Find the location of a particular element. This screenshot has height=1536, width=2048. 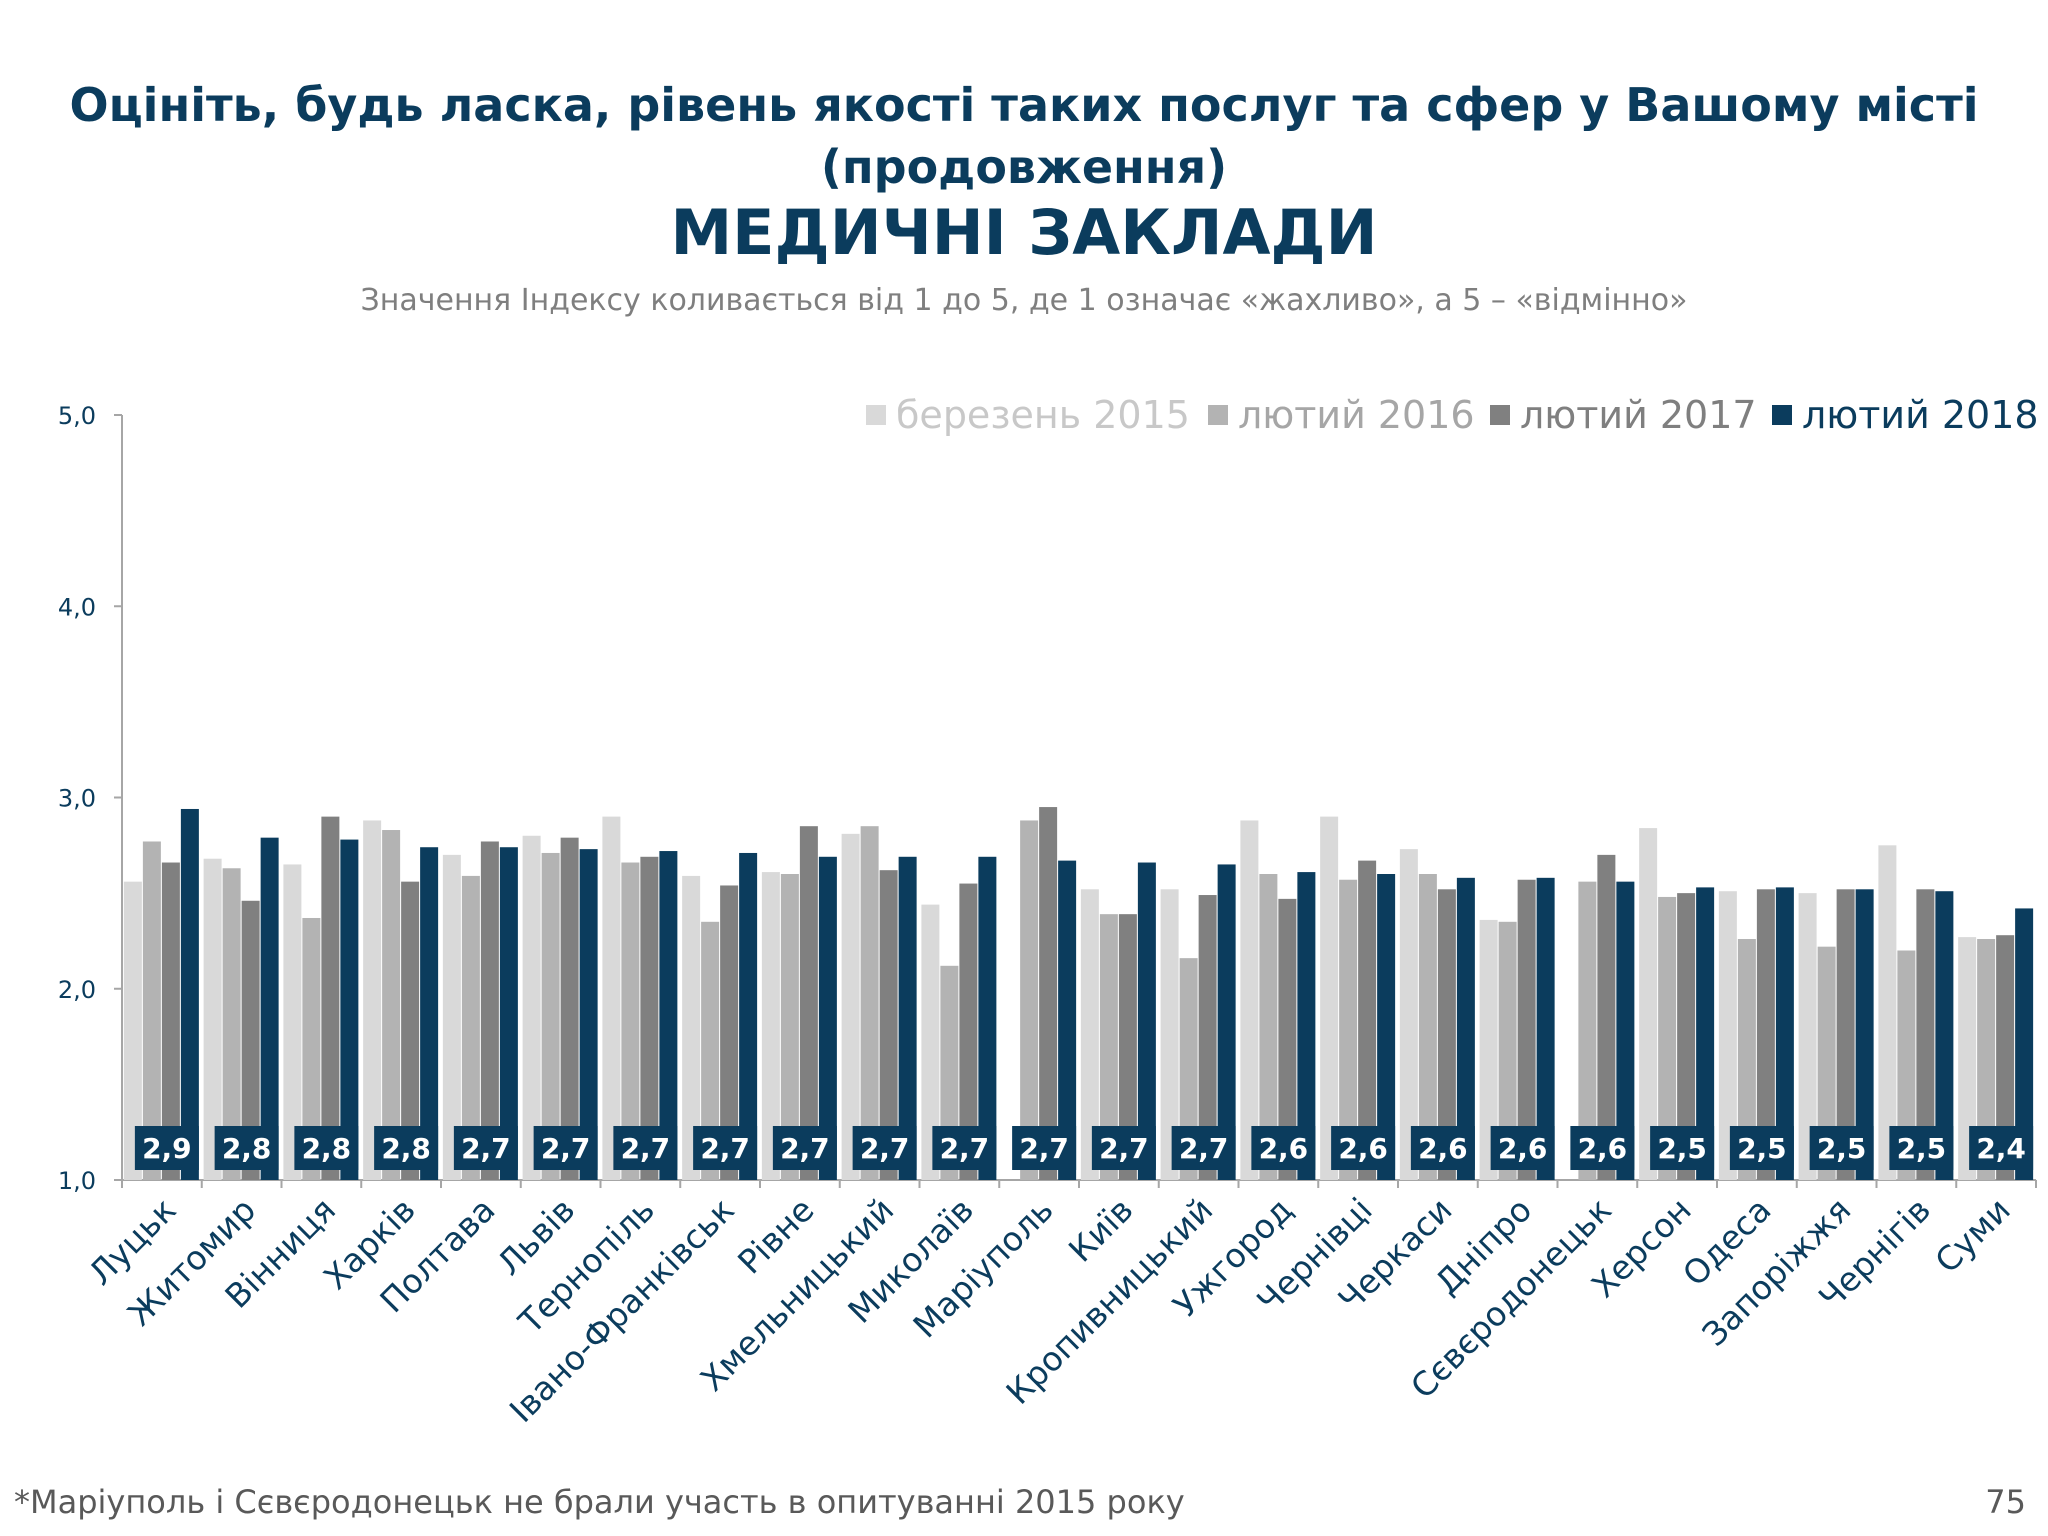

legend-label: лютий 2017 is located at coordinates (1638, 415).